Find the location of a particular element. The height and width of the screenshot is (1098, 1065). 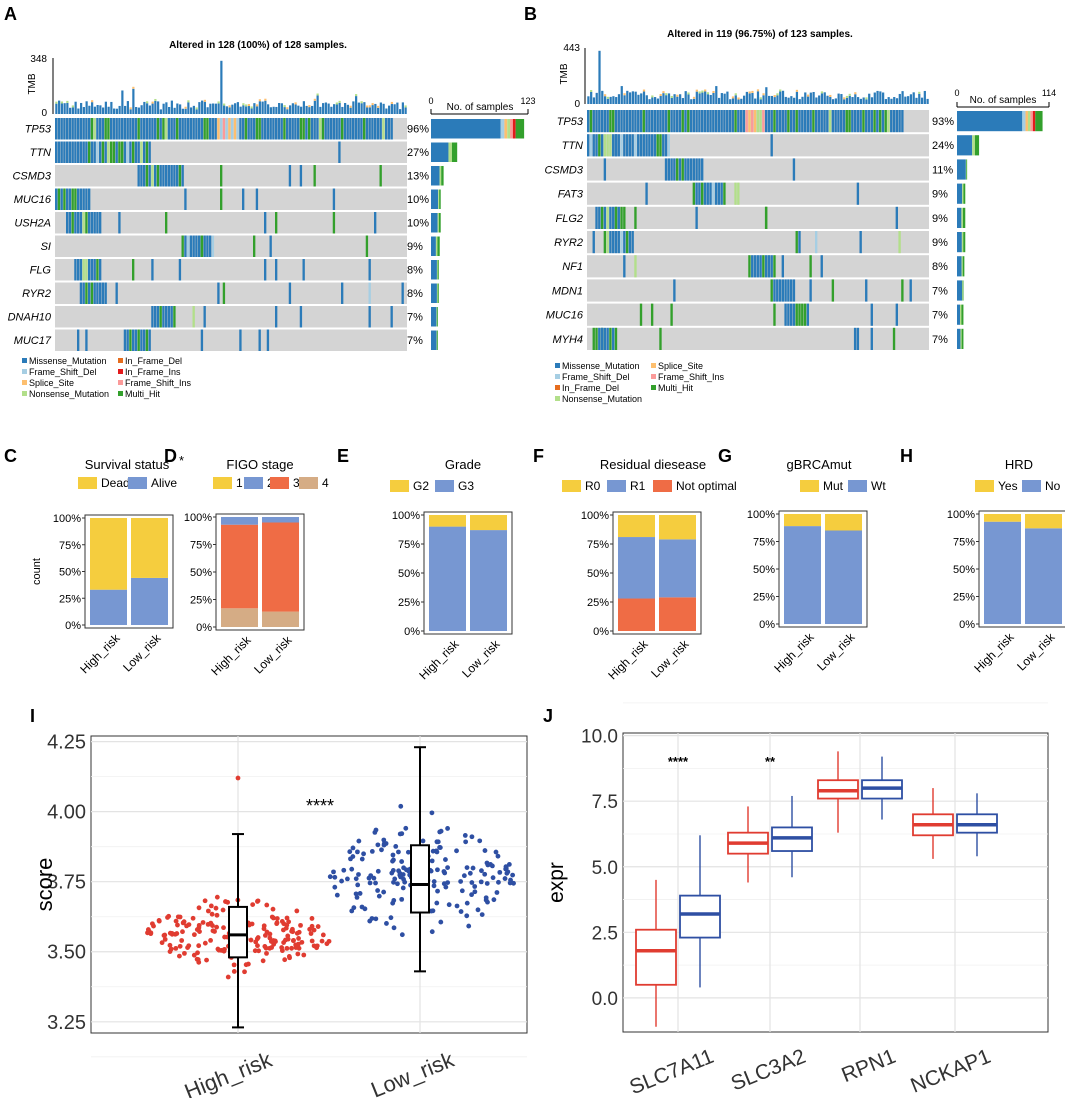

y-tick-label: 50% is located at coordinates (764, 570).